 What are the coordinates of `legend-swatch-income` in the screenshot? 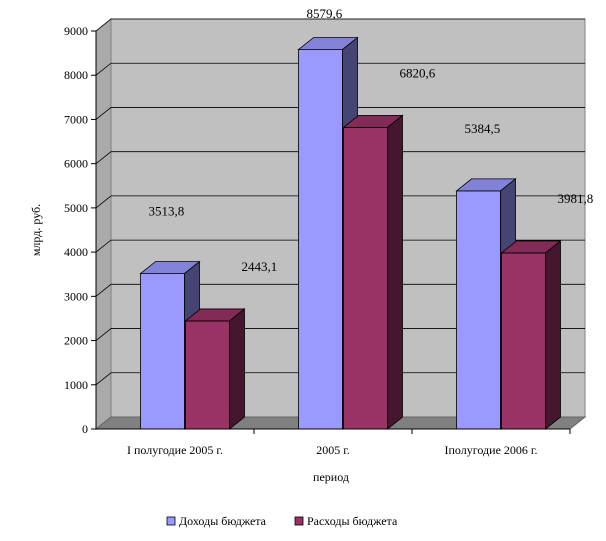 It's located at (171, 521).